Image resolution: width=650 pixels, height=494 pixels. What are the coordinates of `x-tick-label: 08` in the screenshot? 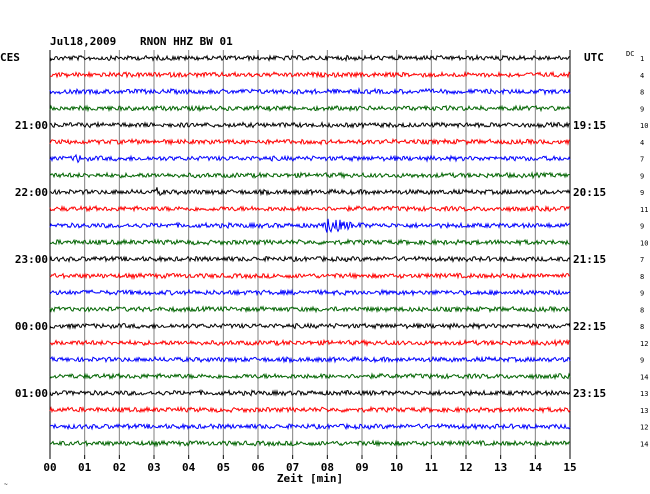 It's located at (327, 467).